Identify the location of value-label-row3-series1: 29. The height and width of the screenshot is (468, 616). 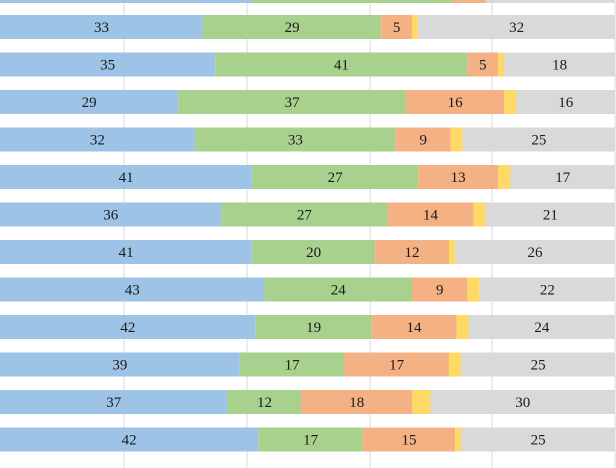
(89, 103).